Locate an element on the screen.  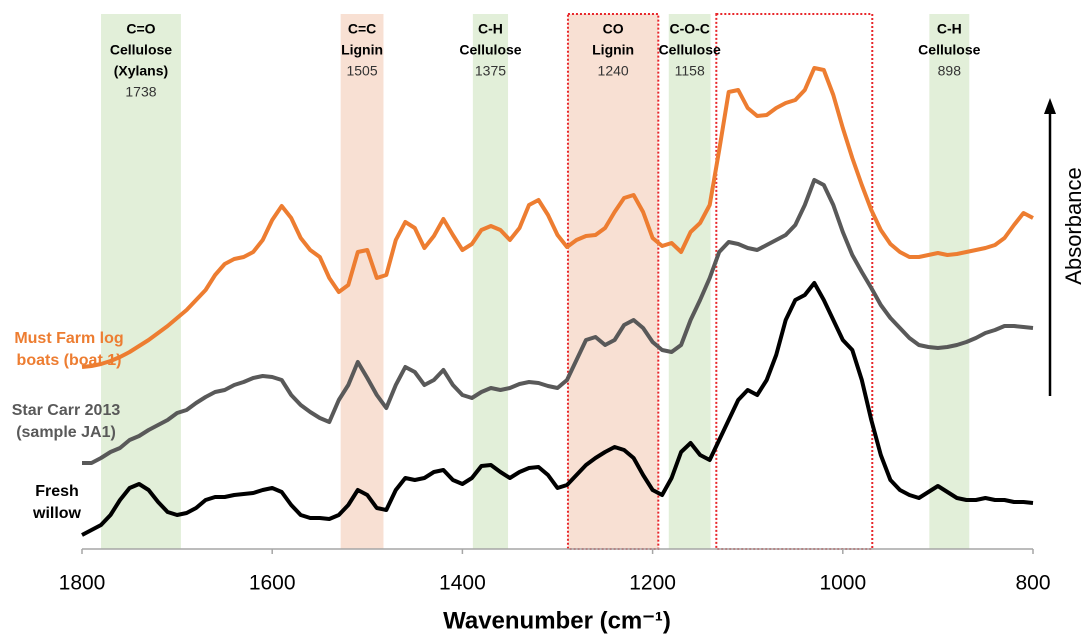
band-label: C=O is located at coordinates (140, 29).